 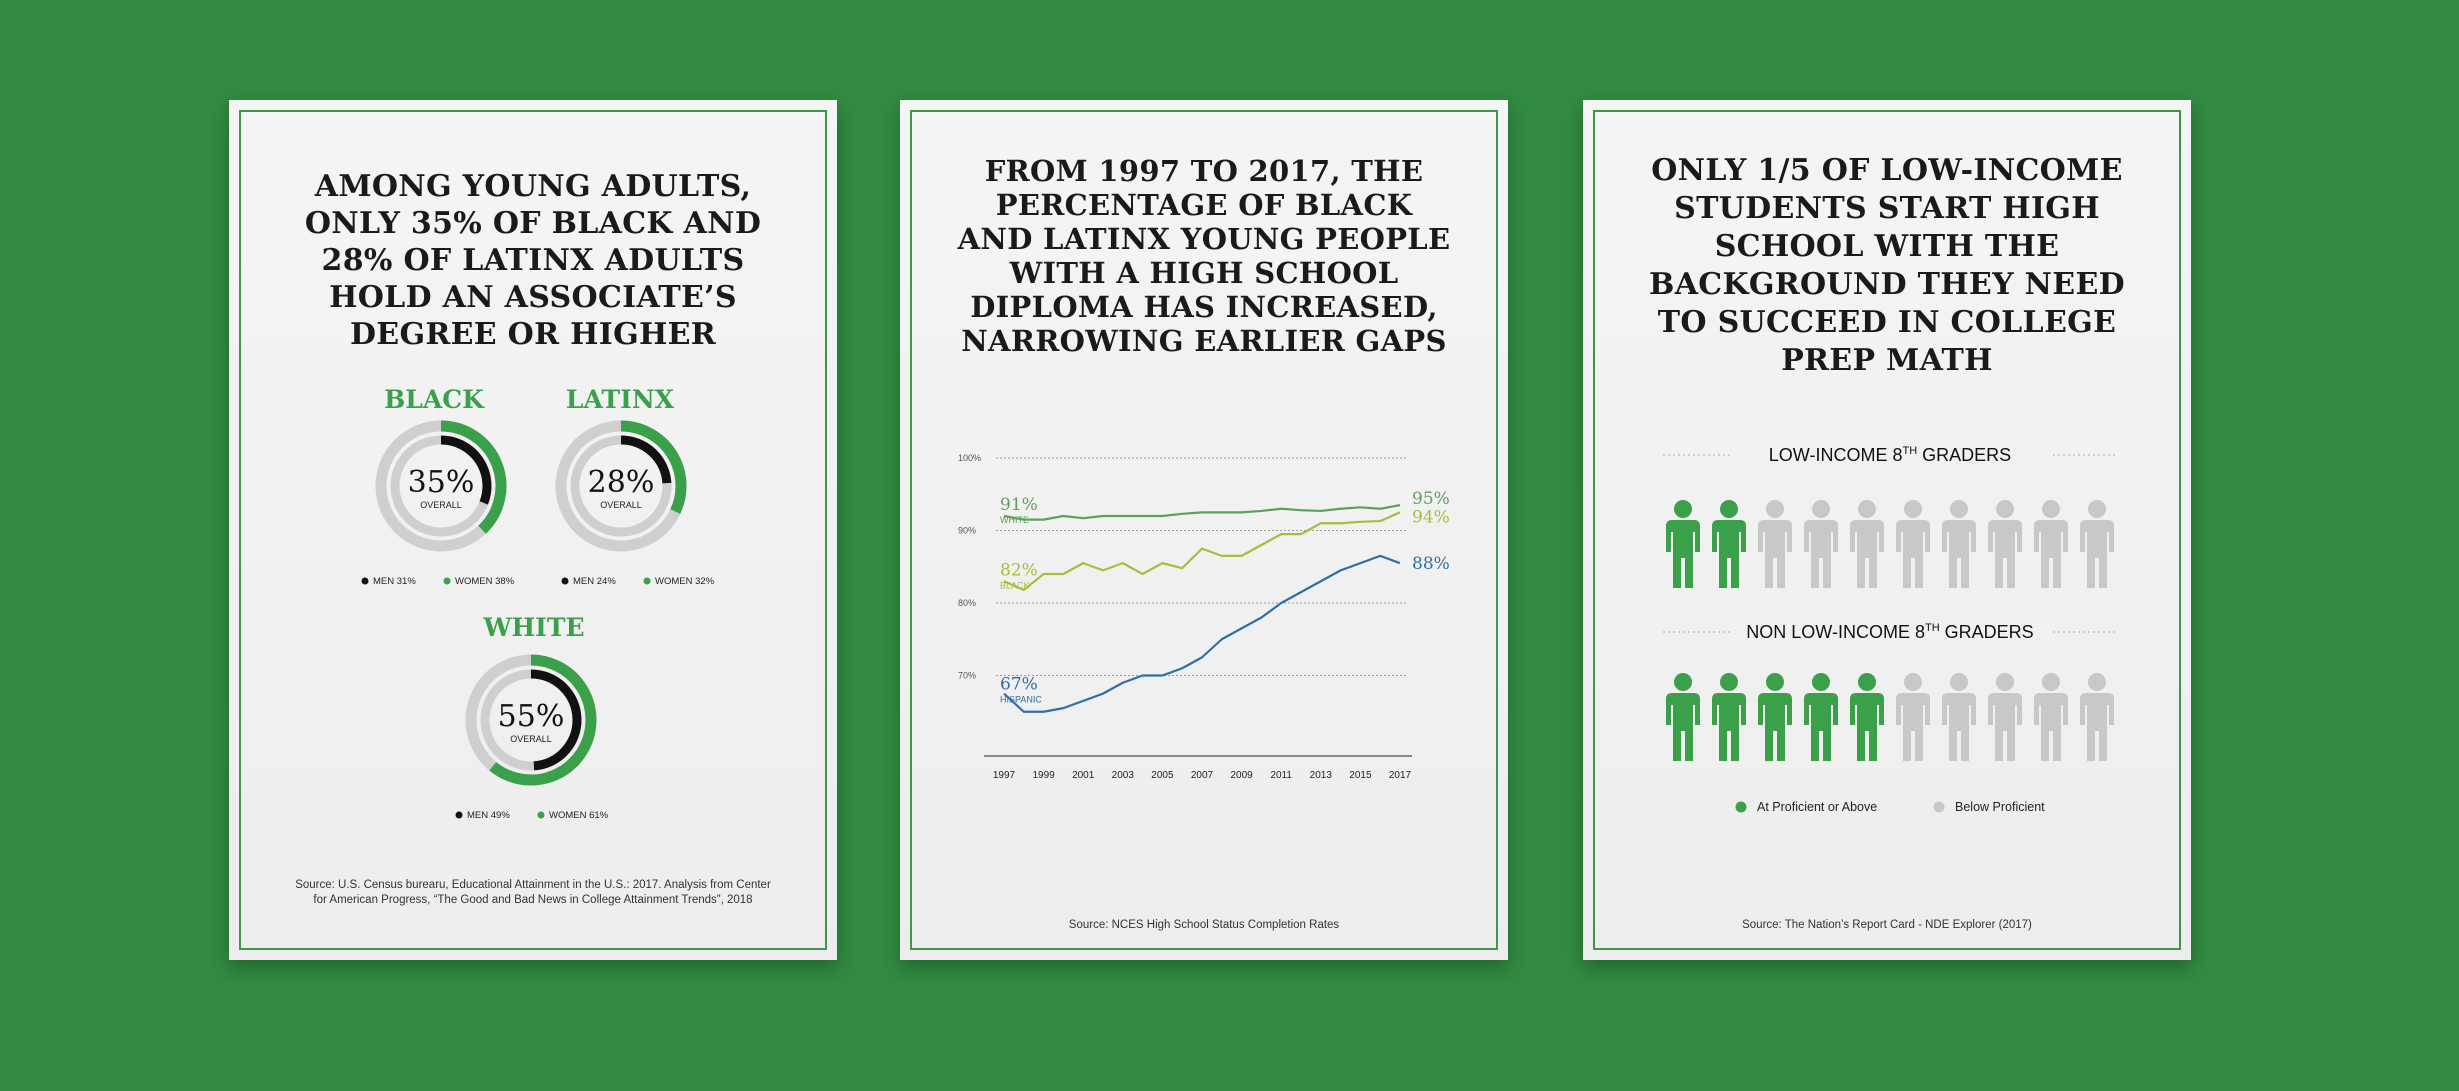 I want to click on pictograph-row: LOW-INCOME 8TH GRADERS, so click(x=1890, y=514).